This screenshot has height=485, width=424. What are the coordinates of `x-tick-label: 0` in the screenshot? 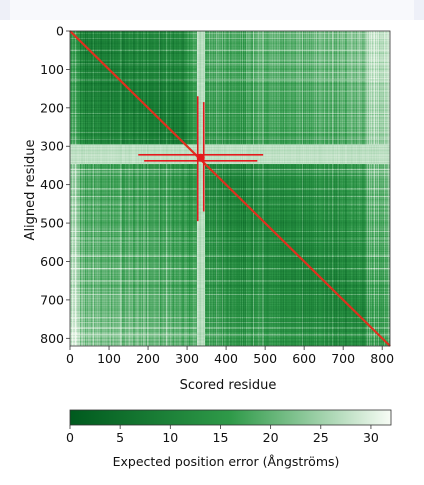 It's located at (70, 358).